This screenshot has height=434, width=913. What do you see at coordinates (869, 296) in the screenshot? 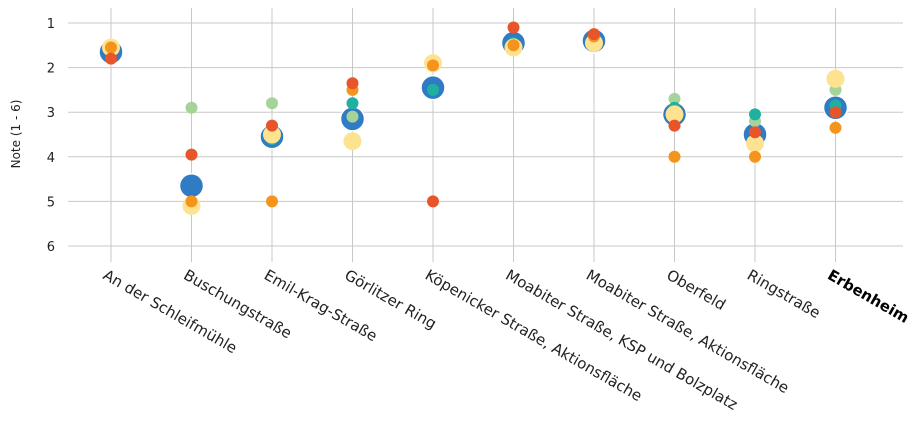
I see `x-tick-label: Erbenheim` at bounding box center [869, 296].